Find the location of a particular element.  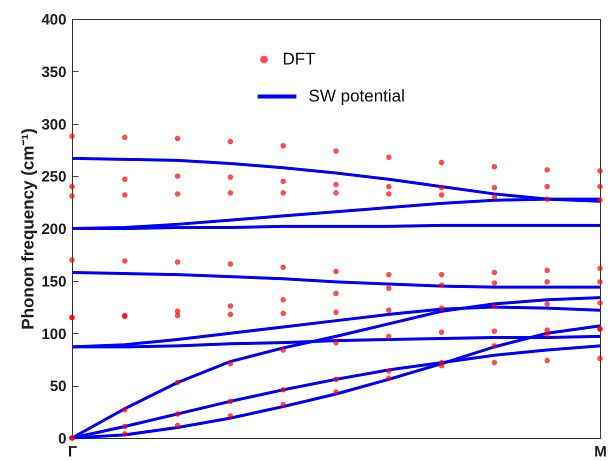

legend-label: SW potential is located at coordinates (356, 96).